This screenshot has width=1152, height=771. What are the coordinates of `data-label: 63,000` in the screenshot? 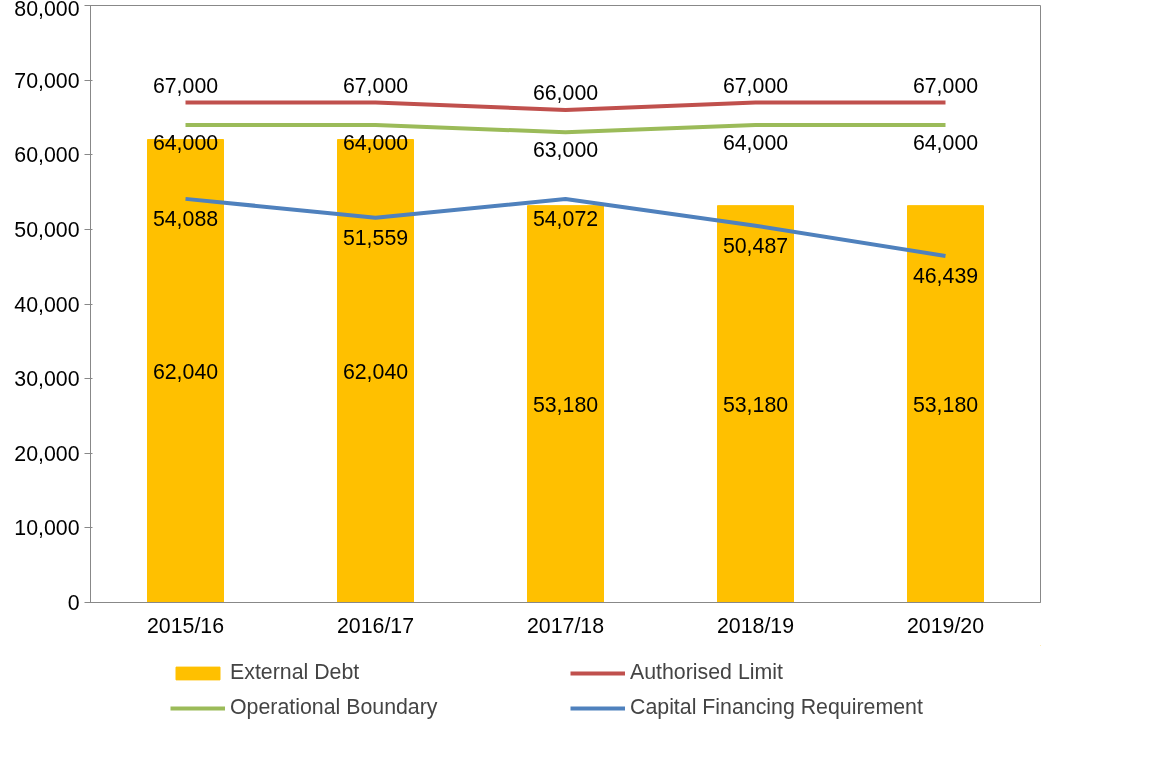 It's located at (565, 150).